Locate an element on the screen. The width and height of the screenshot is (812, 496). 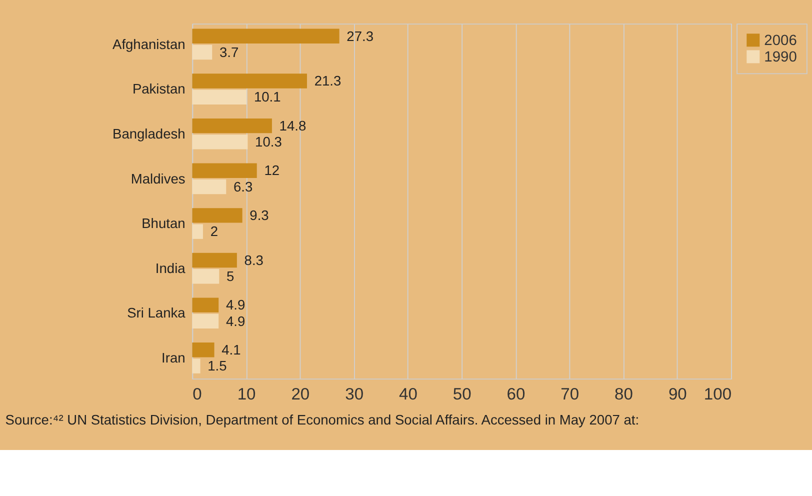
x-tick-label: 70 is located at coordinates (570, 394).